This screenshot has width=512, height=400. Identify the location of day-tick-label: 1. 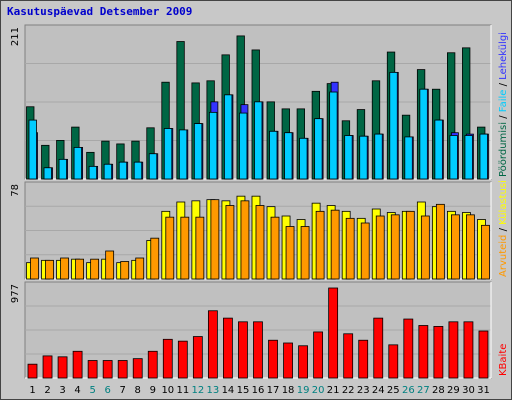
(32, 390).